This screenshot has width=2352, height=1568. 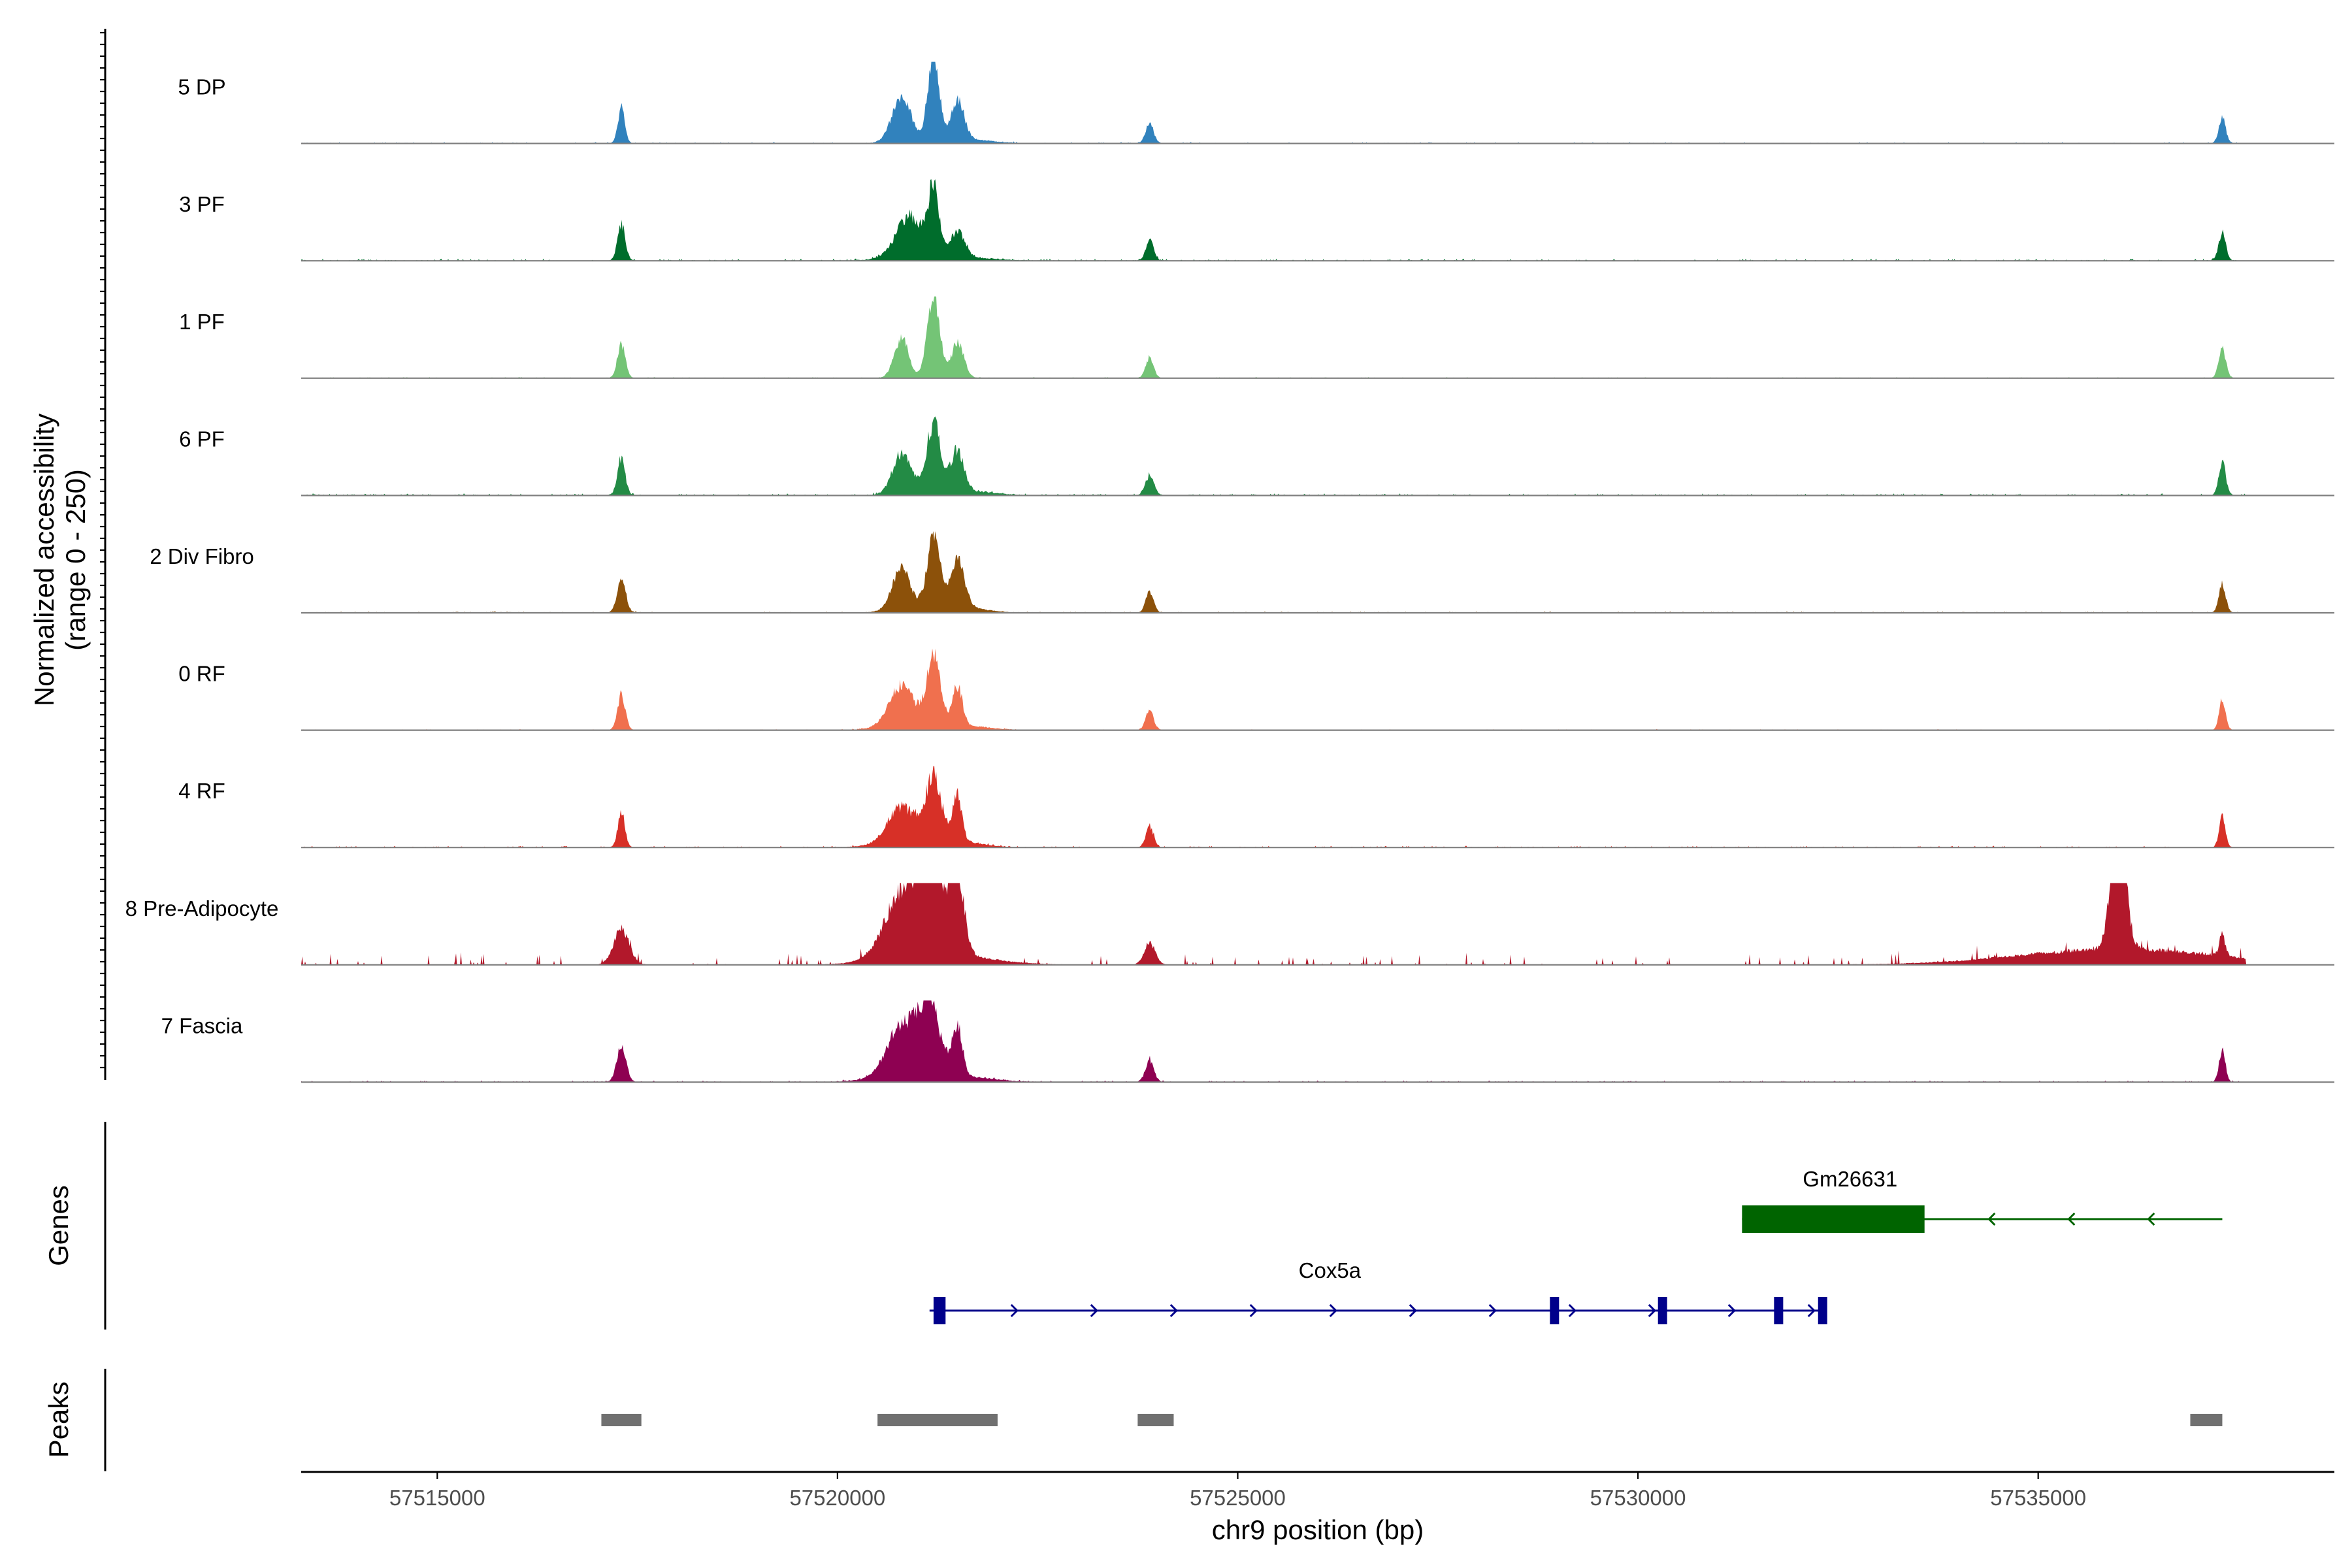 I want to click on x-axis-title: chr9 position (bp), so click(x=1318, y=1529).